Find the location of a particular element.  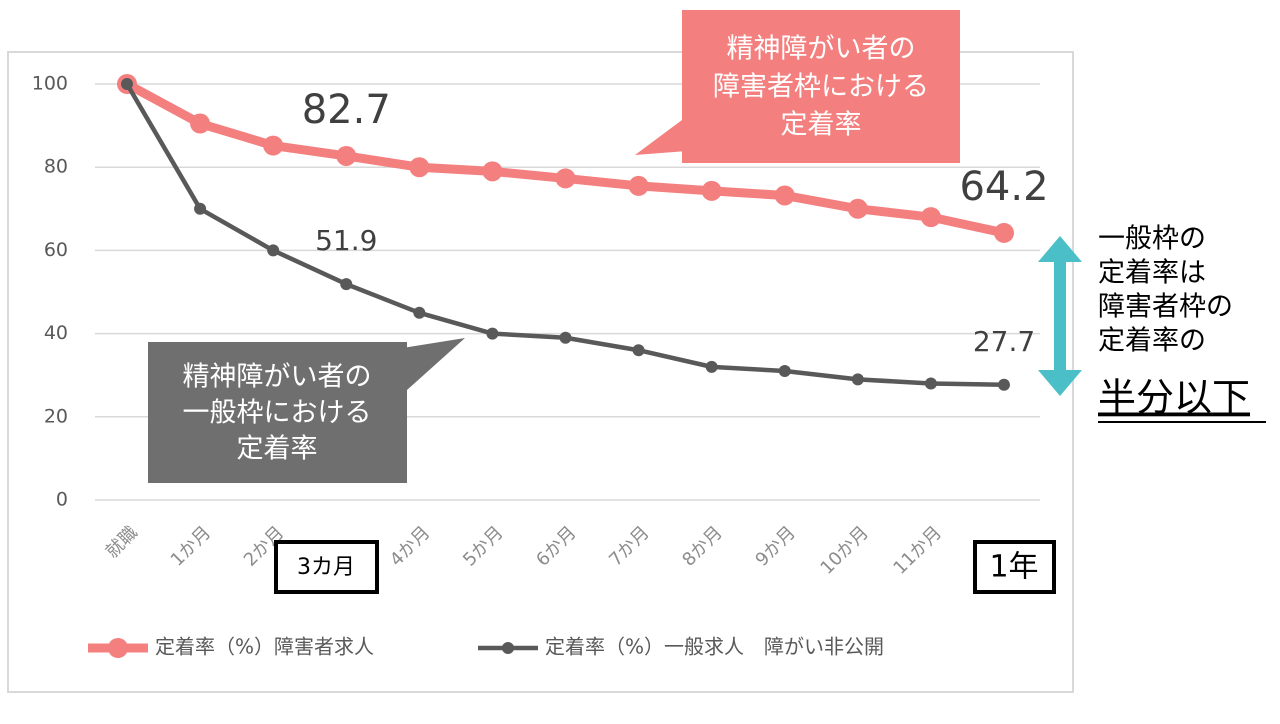

box-label: 3カ月 is located at coordinates (326, 567).